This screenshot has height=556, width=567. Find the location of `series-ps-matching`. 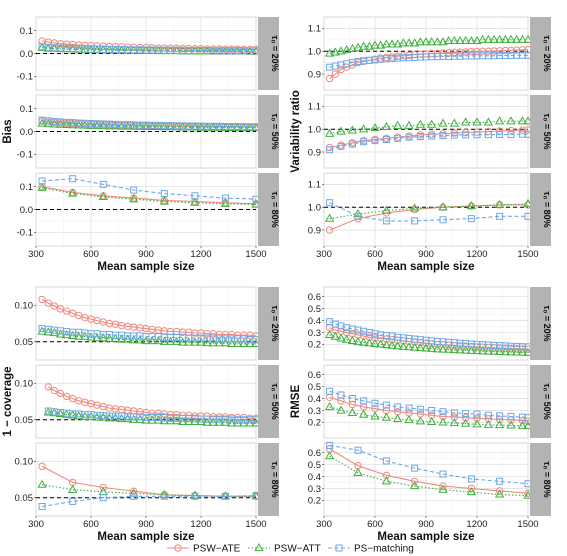

series-ps-matching is located at coordinates (149, 49).